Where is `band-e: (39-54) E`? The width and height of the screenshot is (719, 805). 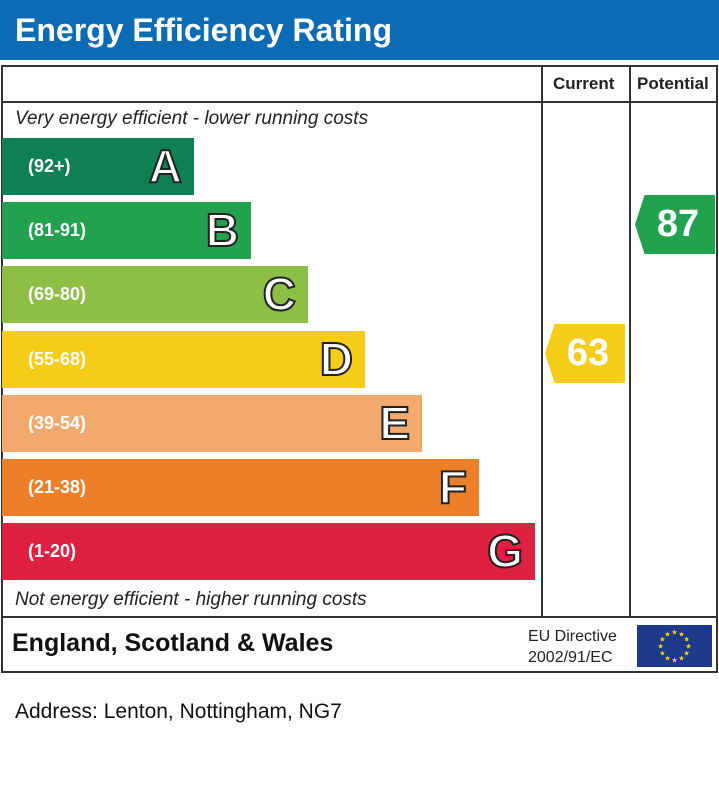 band-e: (39-54) E is located at coordinates (212, 423).